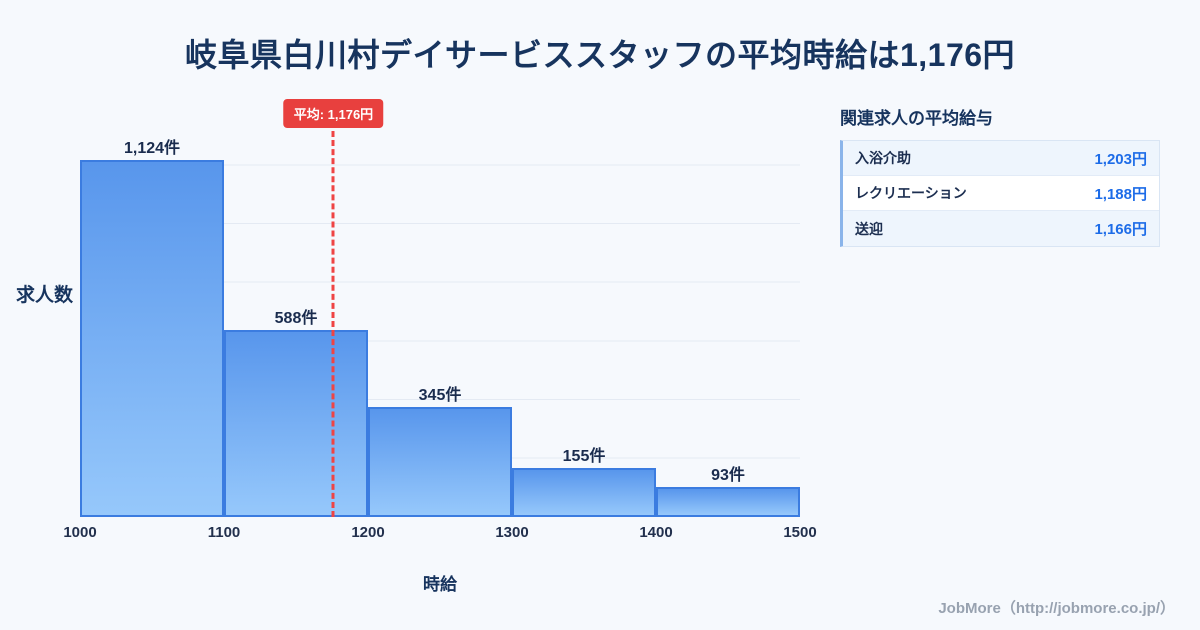  I want to click on related-jobs-table: 入浴介助 1,203円レクリエーション 1,188円送迎 1,166円, so click(1000, 193).